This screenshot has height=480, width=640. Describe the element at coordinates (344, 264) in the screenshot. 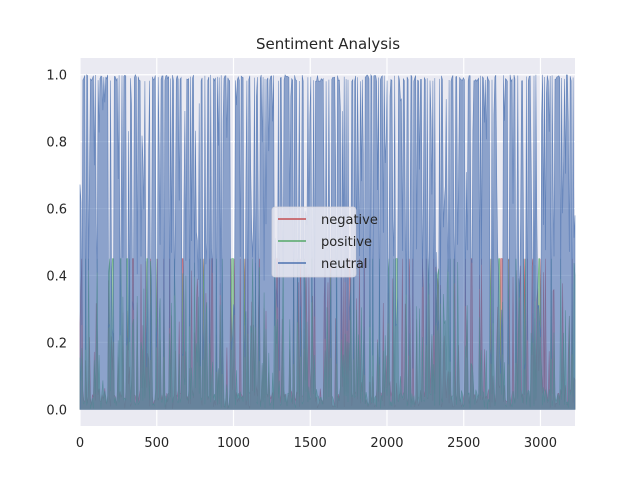

I see `legend-label-neutral: neutral` at that location.